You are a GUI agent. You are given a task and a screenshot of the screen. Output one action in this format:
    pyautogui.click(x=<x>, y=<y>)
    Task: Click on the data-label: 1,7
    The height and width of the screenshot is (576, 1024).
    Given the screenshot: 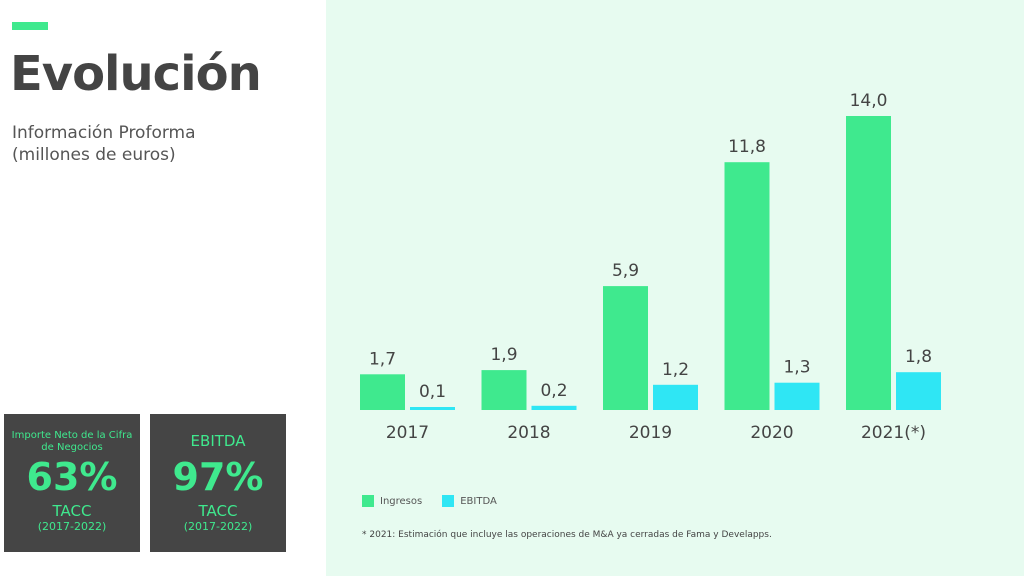 What is the action you would take?
    pyautogui.click(x=382, y=359)
    